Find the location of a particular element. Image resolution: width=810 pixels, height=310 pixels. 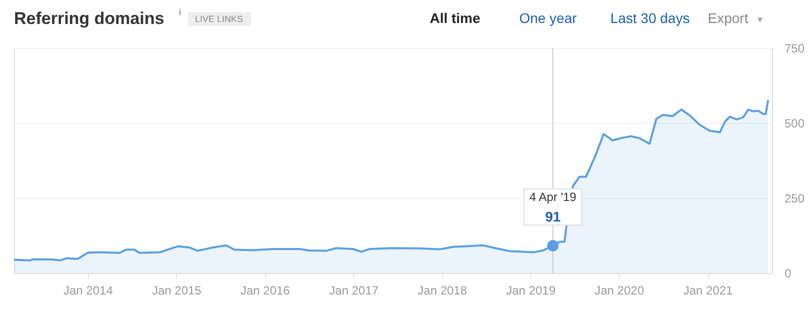

y-tick-label: 250 is located at coordinates (794, 199).